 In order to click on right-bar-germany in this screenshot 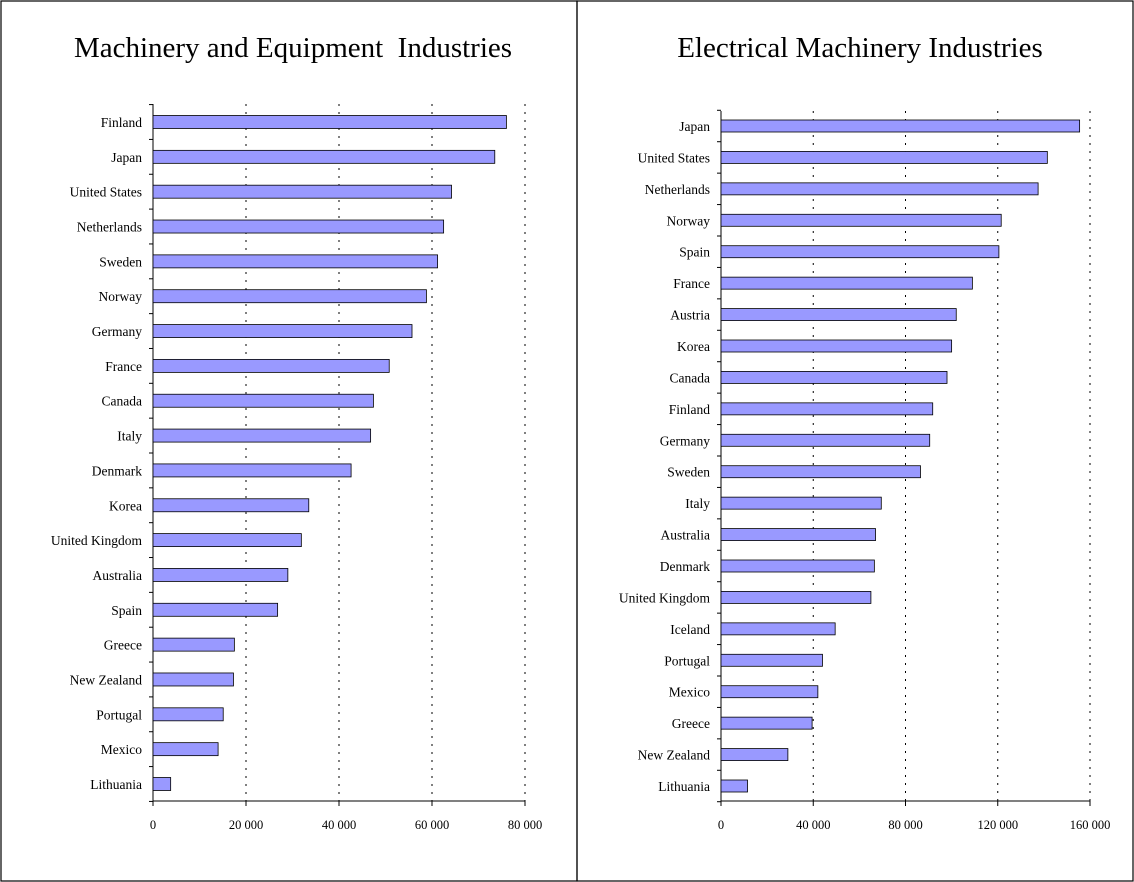, I will do `click(825, 440)`.